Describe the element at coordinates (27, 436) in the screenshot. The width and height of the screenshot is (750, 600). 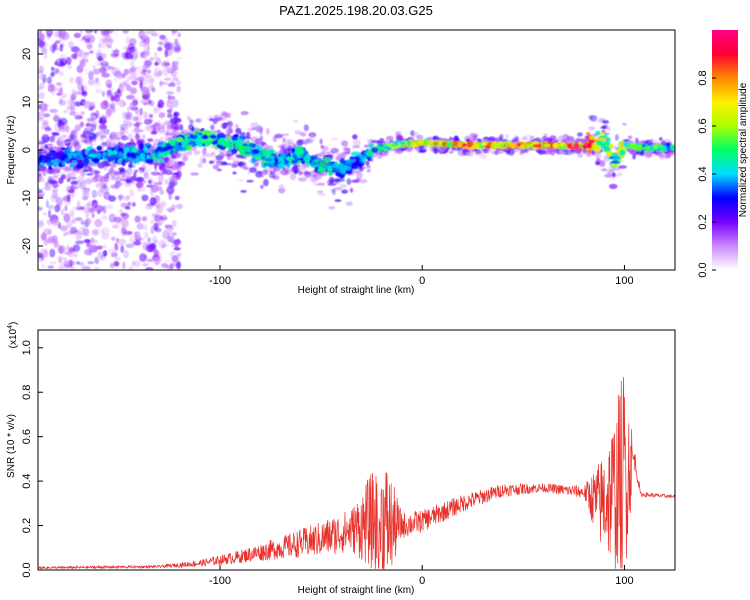
I see `snr-y-tick-label: 0.6` at that location.